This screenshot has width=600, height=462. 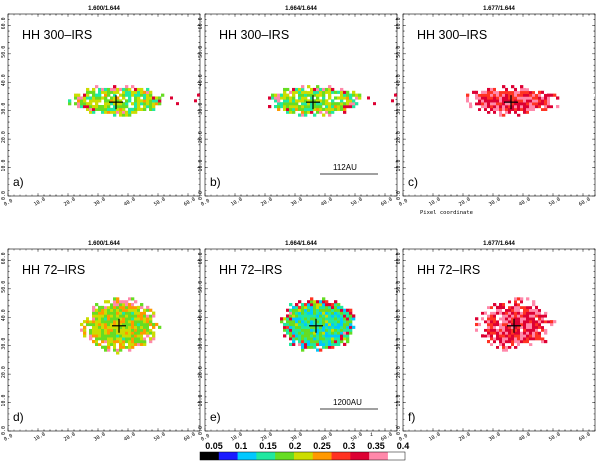 I want to click on y-tick-label: 60.0, so click(x=4, y=23).